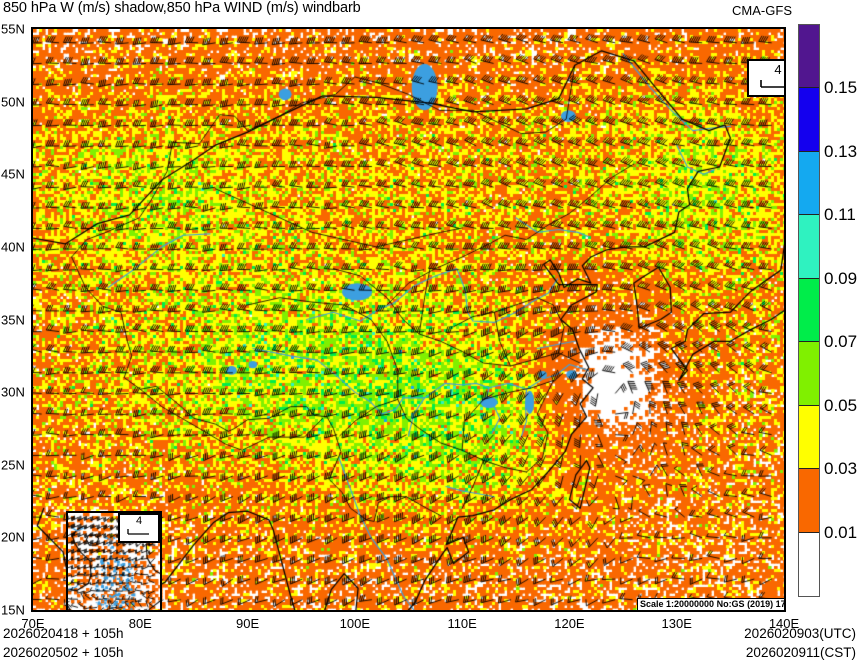 The height and width of the screenshot is (664, 860). Describe the element at coordinates (247, 623) in the screenshot. I see `x-tick-90E: 90E` at that location.